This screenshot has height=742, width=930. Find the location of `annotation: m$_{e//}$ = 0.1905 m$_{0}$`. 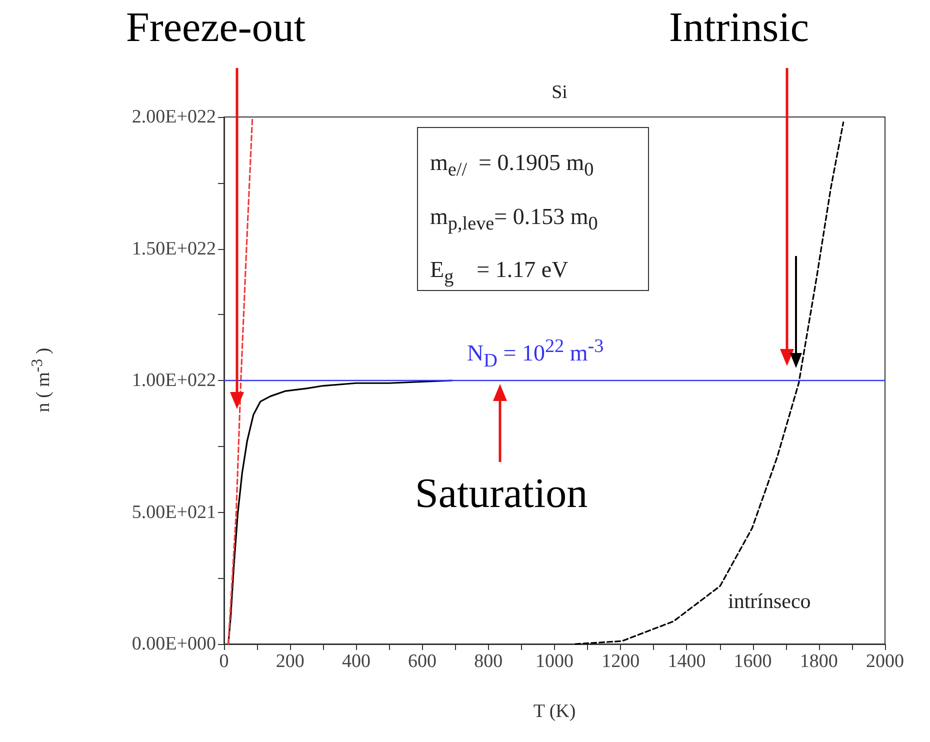

annotation: m$_{e//}$ = 0.1905 m$_{0}$ is located at coordinates (512, 166).